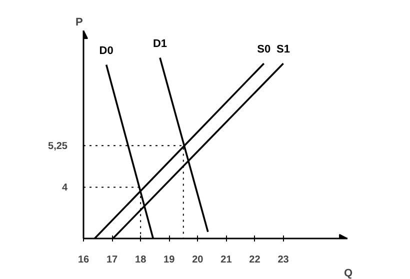 Image resolution: width=410 pixels, height=279 pixels. What do you see at coordinates (141, 260) in the screenshot?
I see `x-tick-label: 18` at bounding box center [141, 260].